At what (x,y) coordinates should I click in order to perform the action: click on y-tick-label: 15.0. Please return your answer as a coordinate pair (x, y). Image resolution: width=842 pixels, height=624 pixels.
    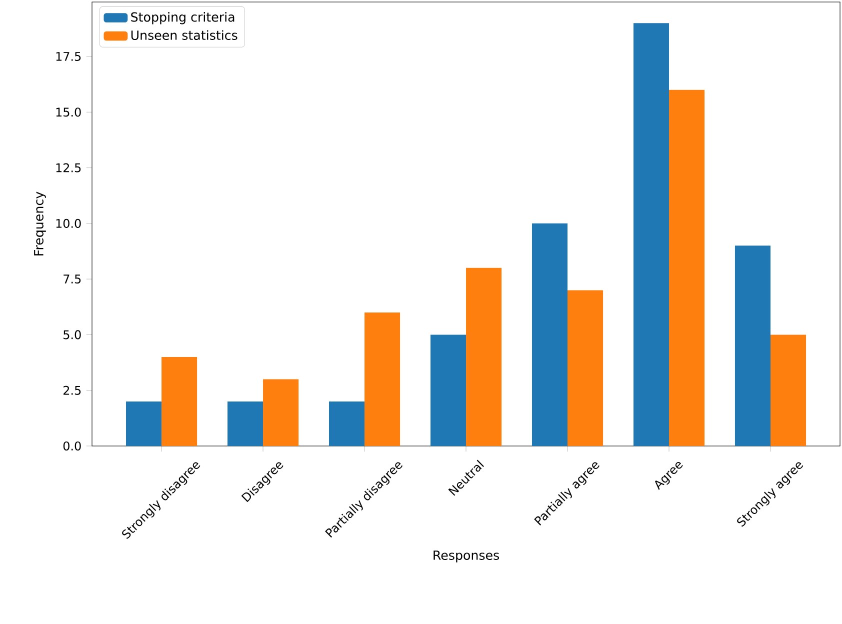
    Looking at the image, I should click on (68, 112).